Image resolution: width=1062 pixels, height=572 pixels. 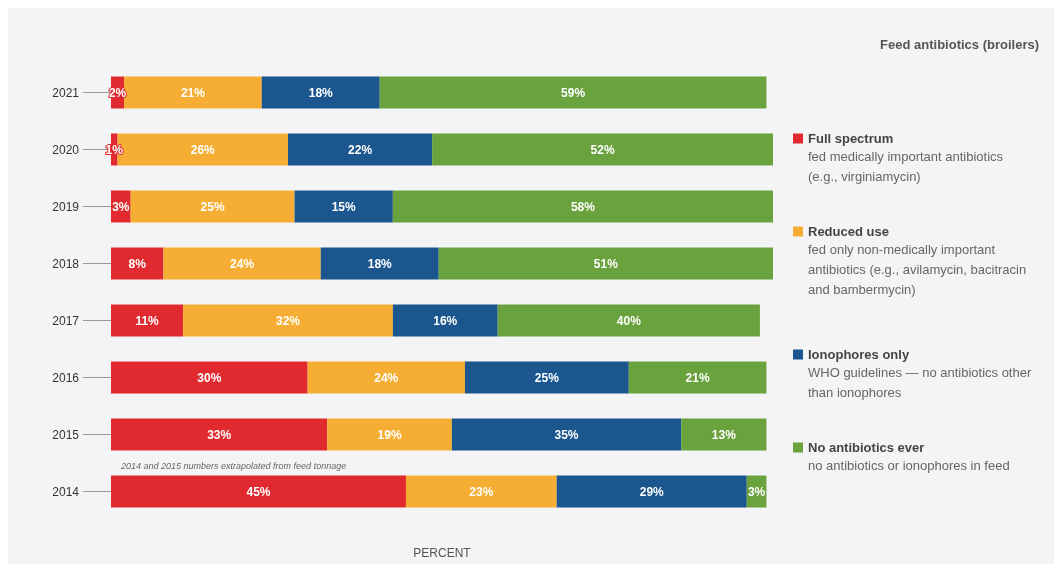 I want to click on data-label: 29%, so click(x=652, y=491).